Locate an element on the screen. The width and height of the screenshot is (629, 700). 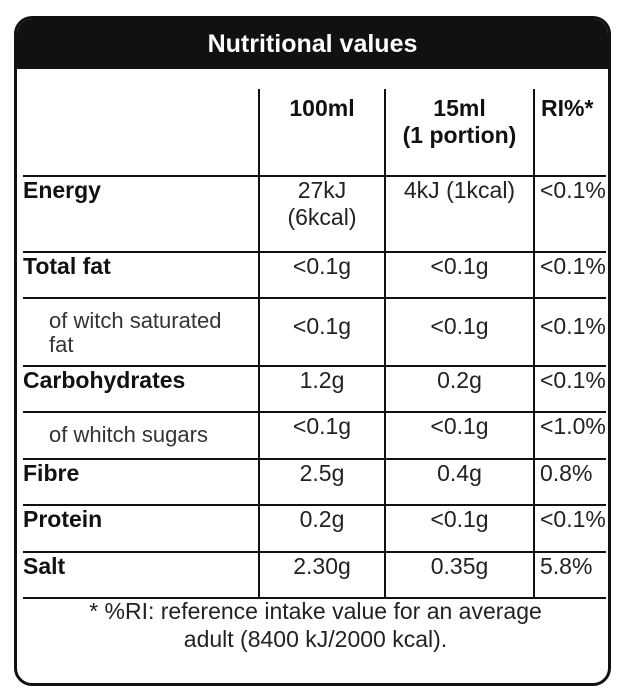
table-row-salt: Salt 2.30g 0.35g 5.8% is located at coordinates (314, 575).